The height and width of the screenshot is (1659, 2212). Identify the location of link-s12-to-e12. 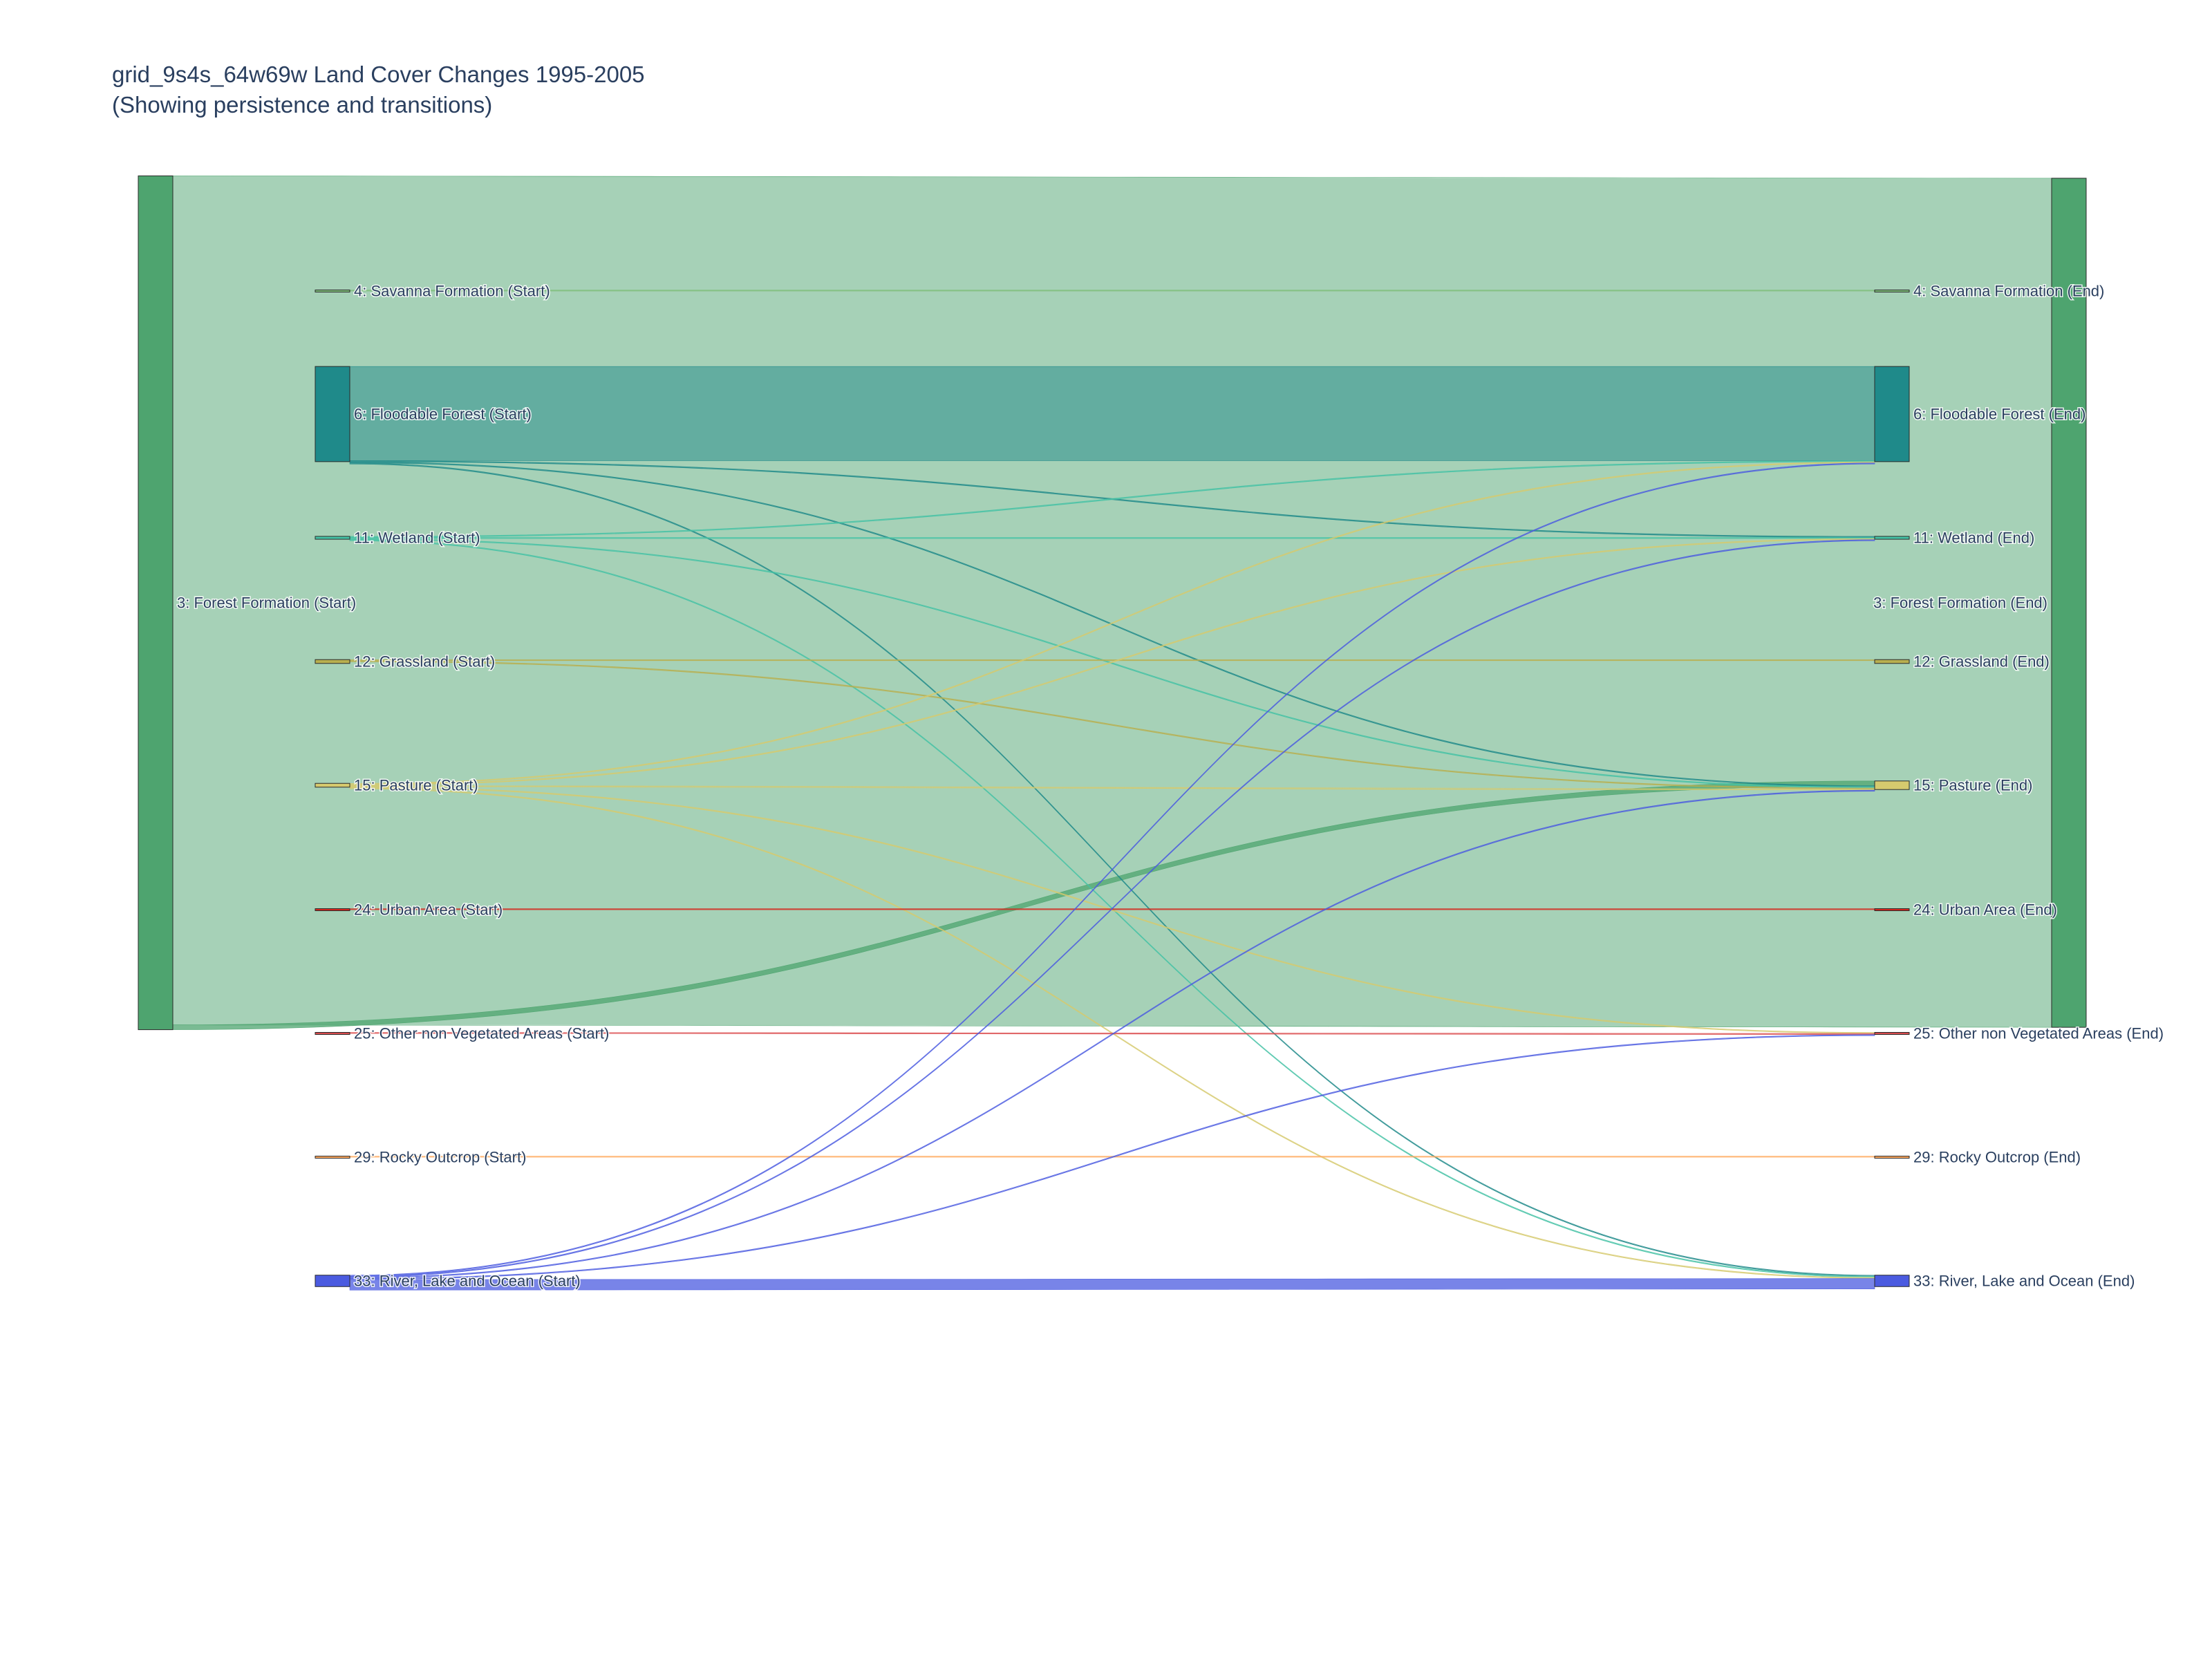
(1112, 660).